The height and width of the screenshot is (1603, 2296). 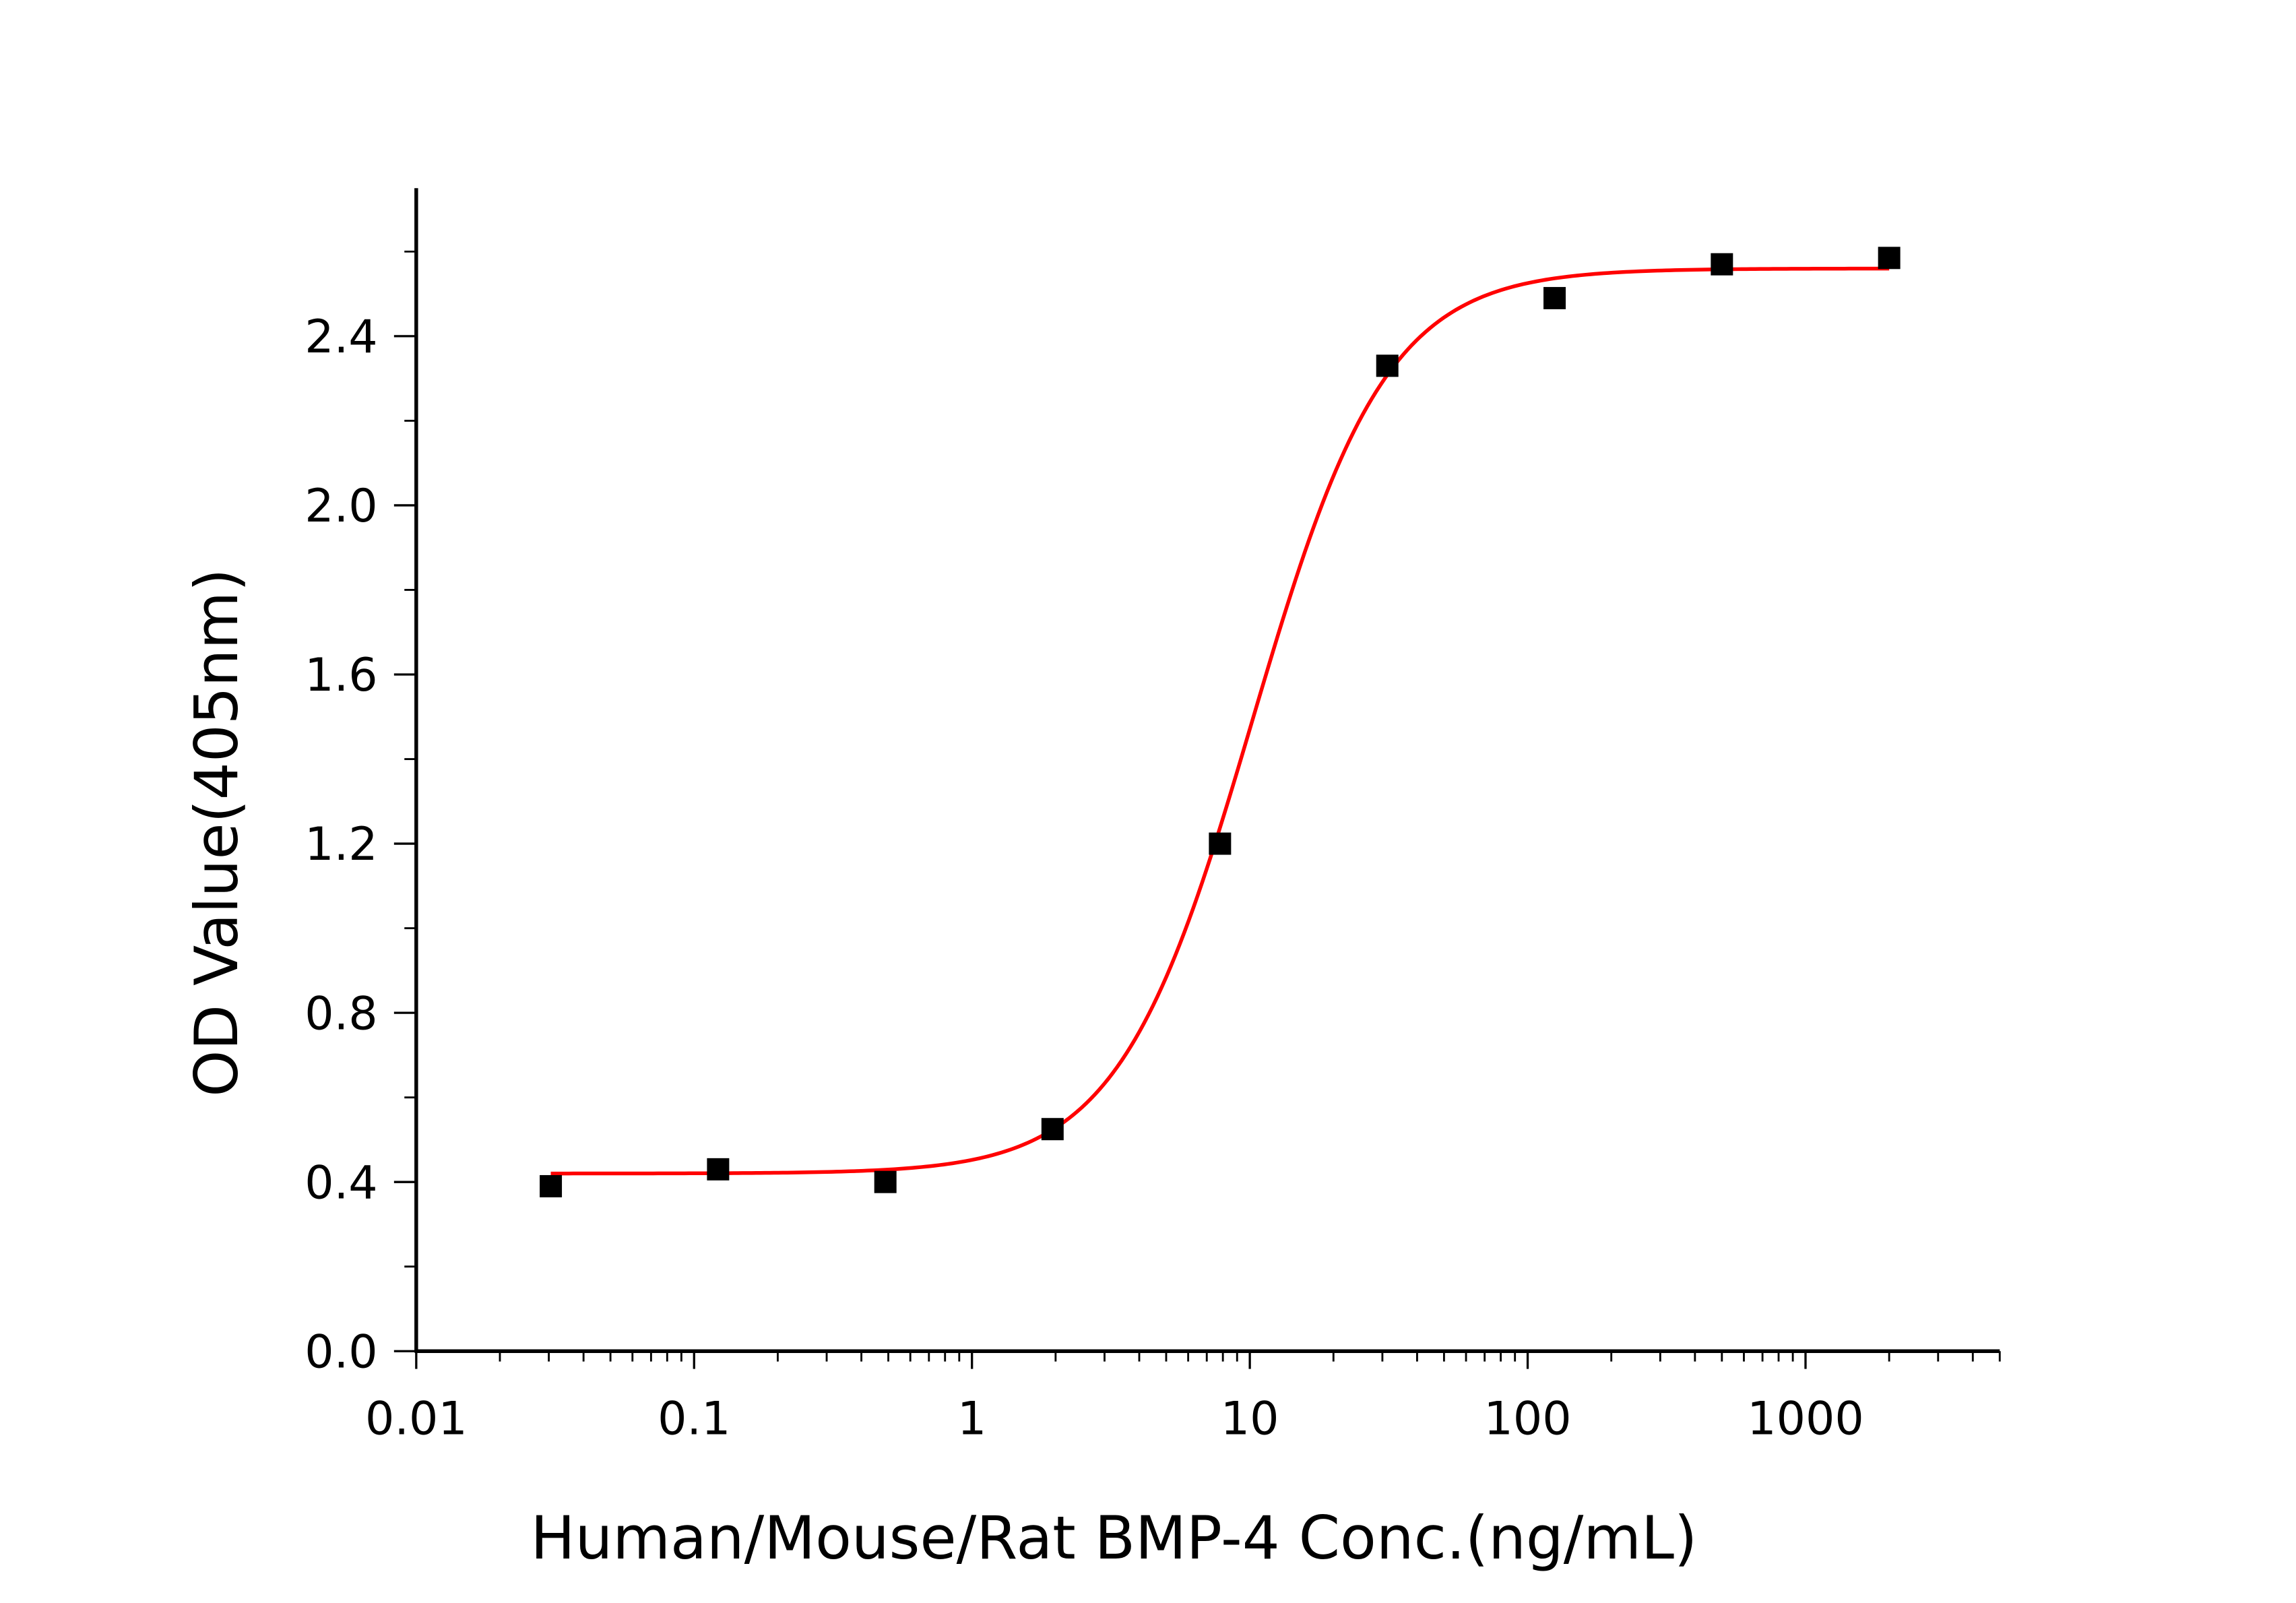 What do you see at coordinates (1114, 1538) in the screenshot?
I see `x-axis-title: Human/Mouse/Rat BMP-4 Conc.(ng/mL)` at bounding box center [1114, 1538].